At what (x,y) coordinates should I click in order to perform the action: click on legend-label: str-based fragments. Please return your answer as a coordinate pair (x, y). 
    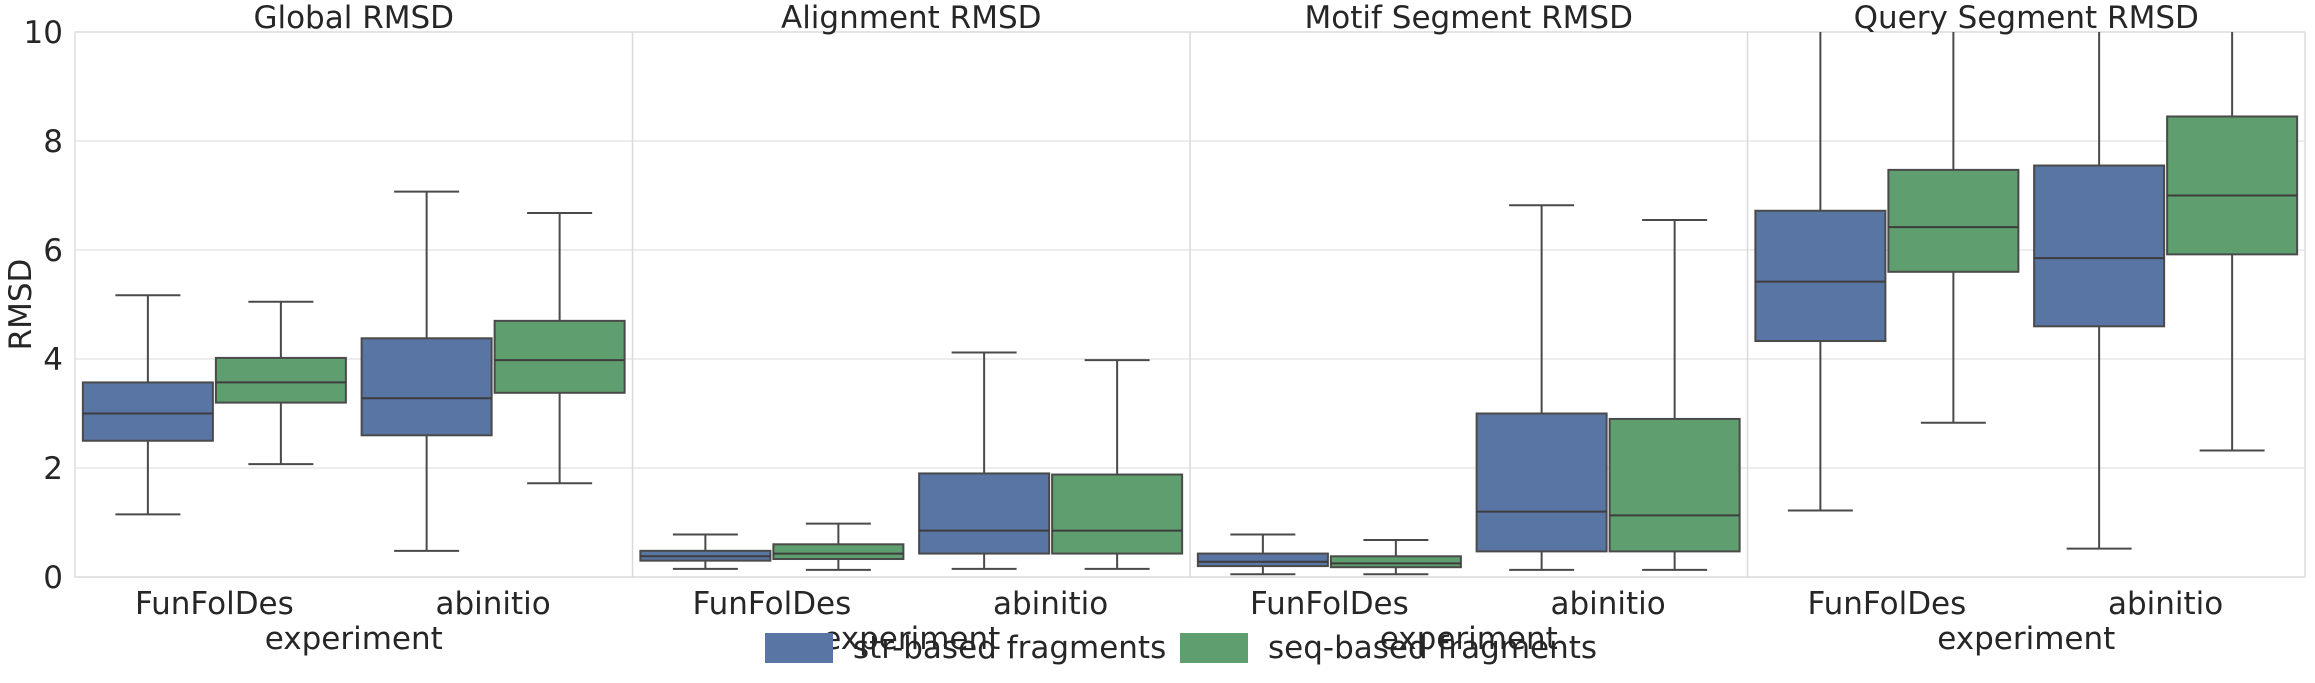
    Looking at the image, I should click on (1009, 648).